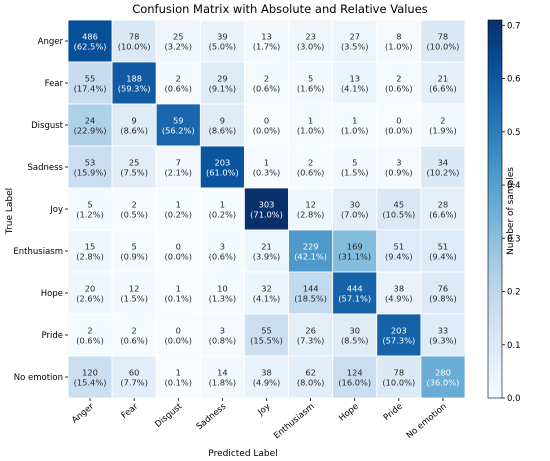  Describe the element at coordinates (355, 373) in the screenshot. I see `cell-count-label: 124` at that location.